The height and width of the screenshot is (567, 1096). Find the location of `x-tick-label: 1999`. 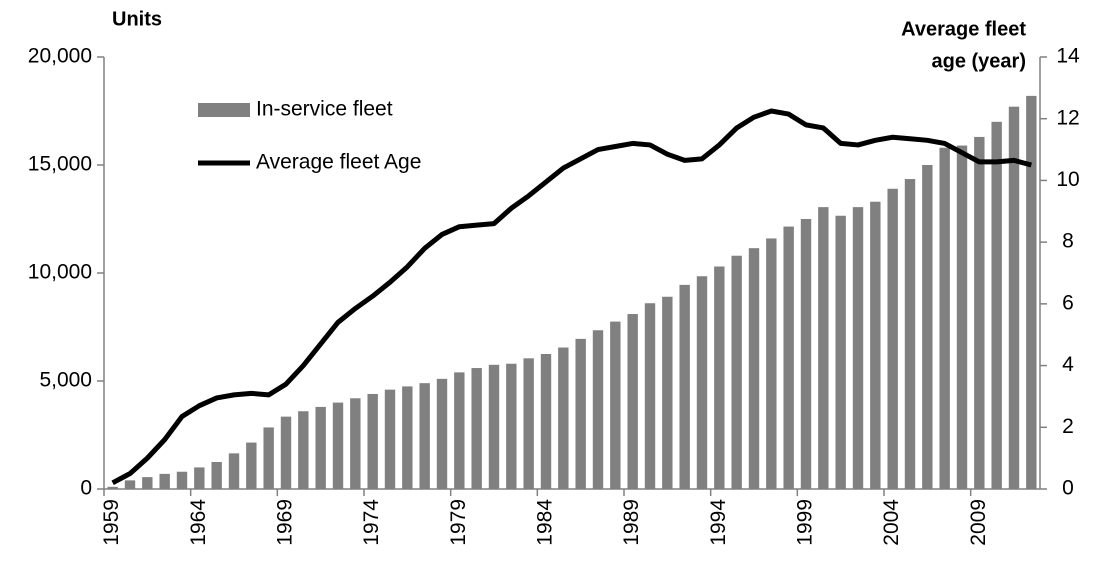

x-tick-label: 1999 is located at coordinates (805, 522).